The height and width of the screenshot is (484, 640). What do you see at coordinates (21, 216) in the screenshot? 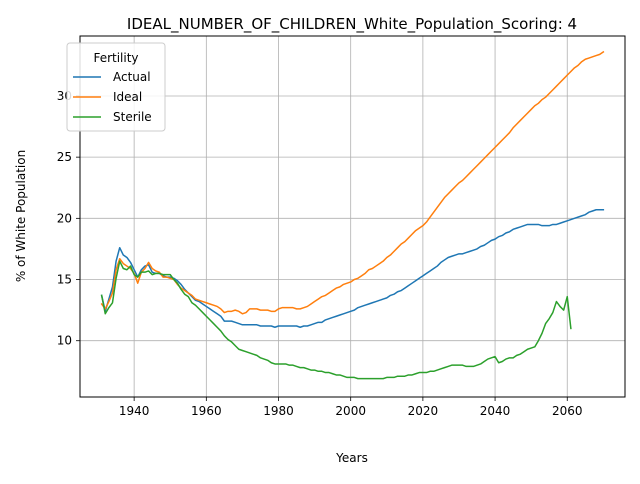
I see `y-axis-label: % of White Population` at bounding box center [21, 216].